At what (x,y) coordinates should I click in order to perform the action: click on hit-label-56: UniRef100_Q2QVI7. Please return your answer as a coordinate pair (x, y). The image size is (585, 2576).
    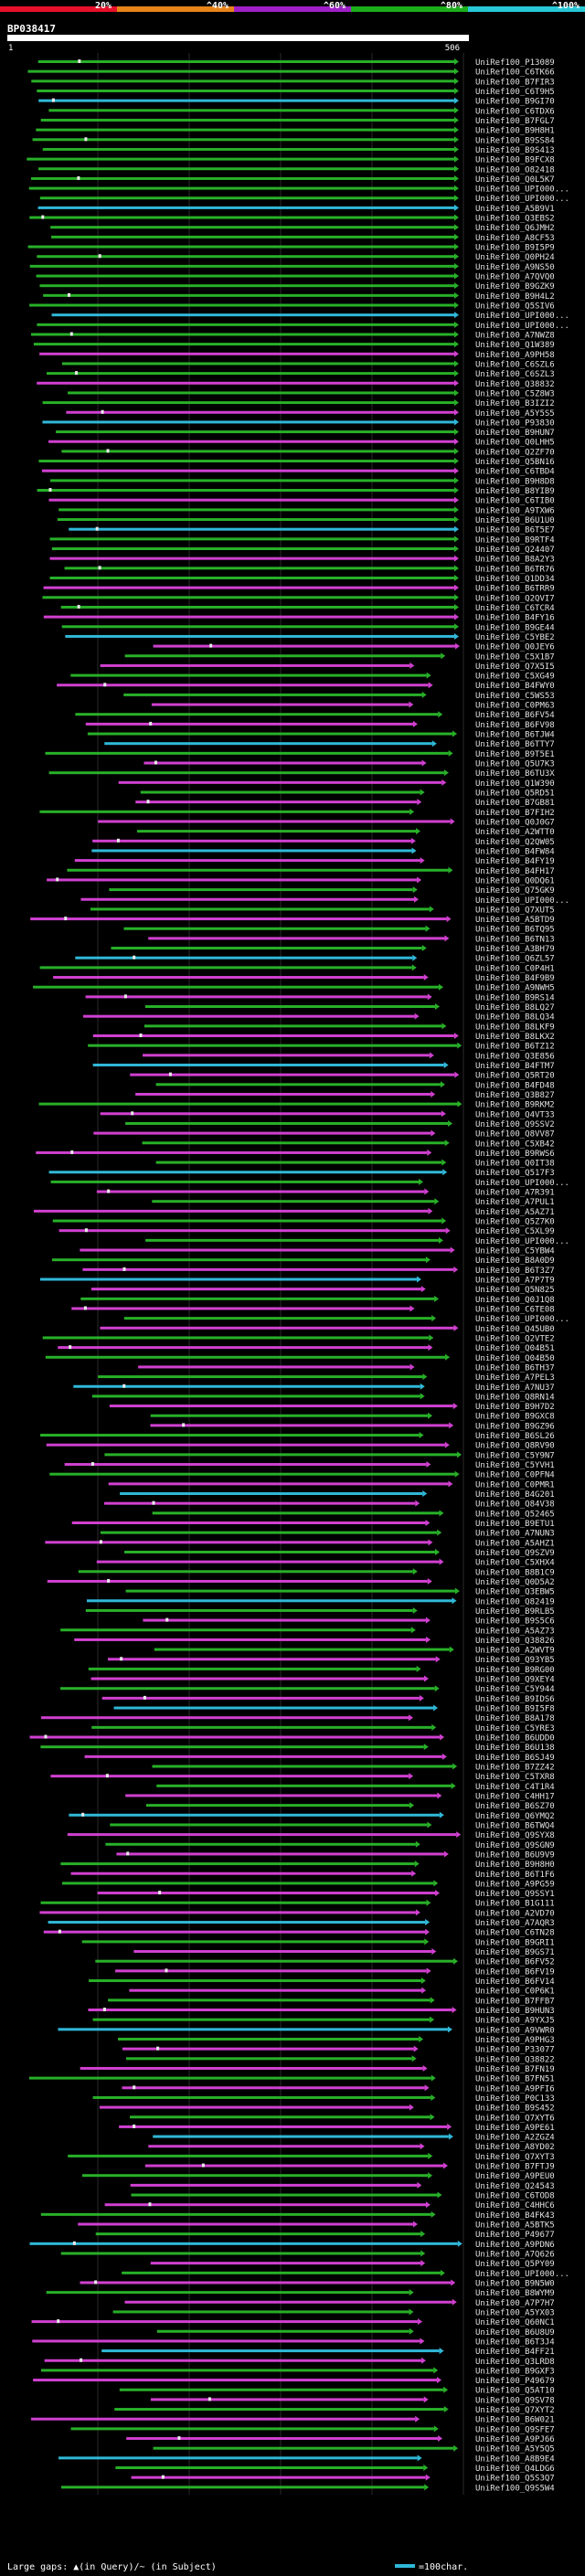
    Looking at the image, I should click on (515, 598).